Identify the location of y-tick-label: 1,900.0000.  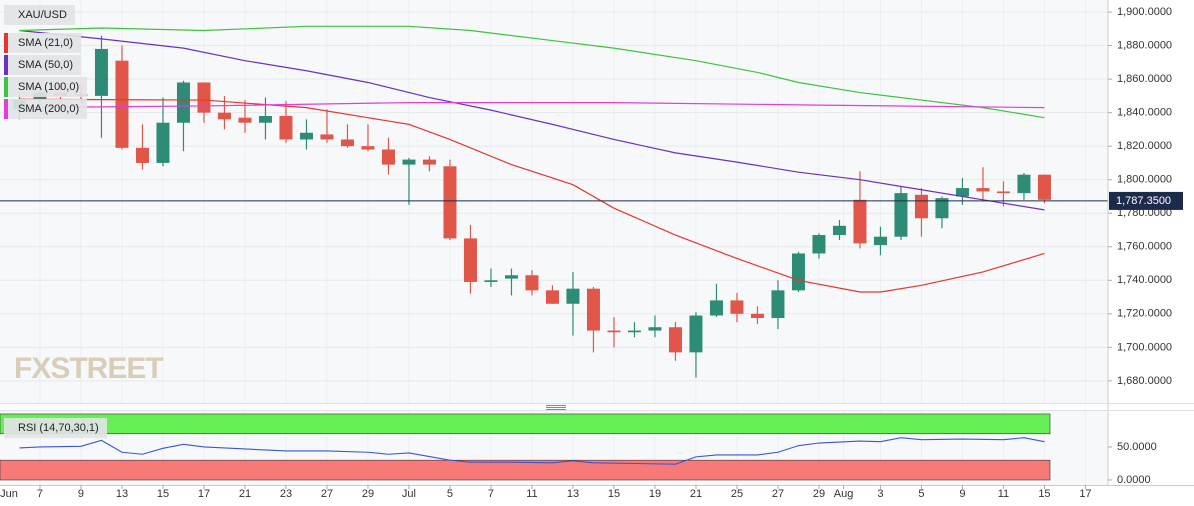
(1144, 12).